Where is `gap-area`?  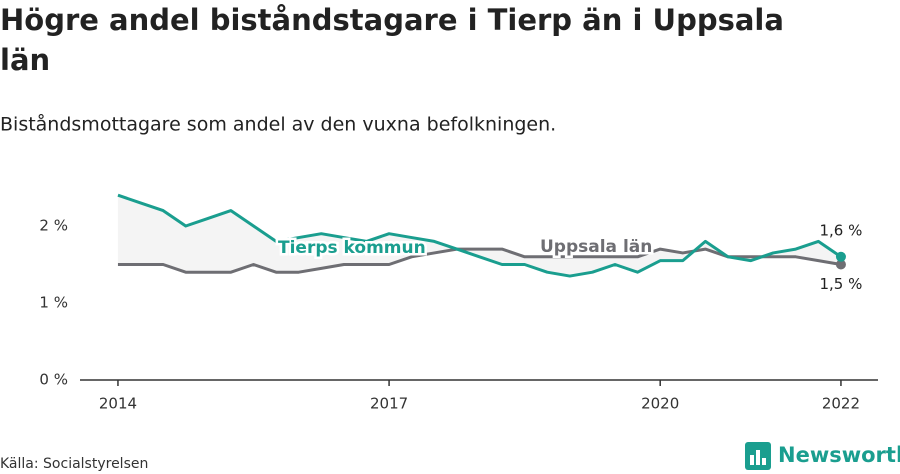 gap-area is located at coordinates (479, 236).